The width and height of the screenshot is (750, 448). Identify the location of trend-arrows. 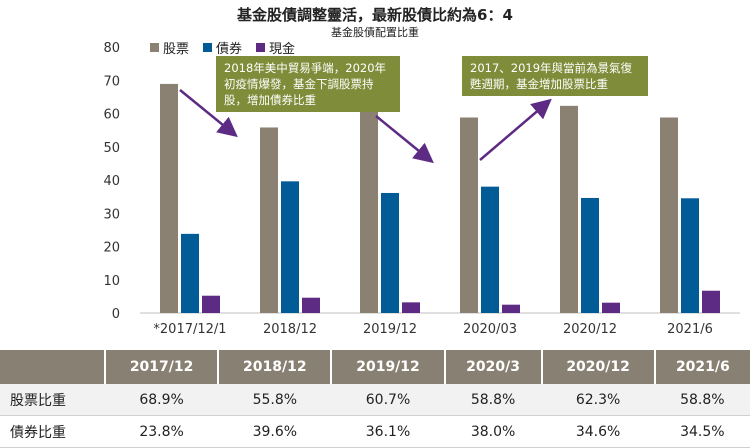
(365, 126).